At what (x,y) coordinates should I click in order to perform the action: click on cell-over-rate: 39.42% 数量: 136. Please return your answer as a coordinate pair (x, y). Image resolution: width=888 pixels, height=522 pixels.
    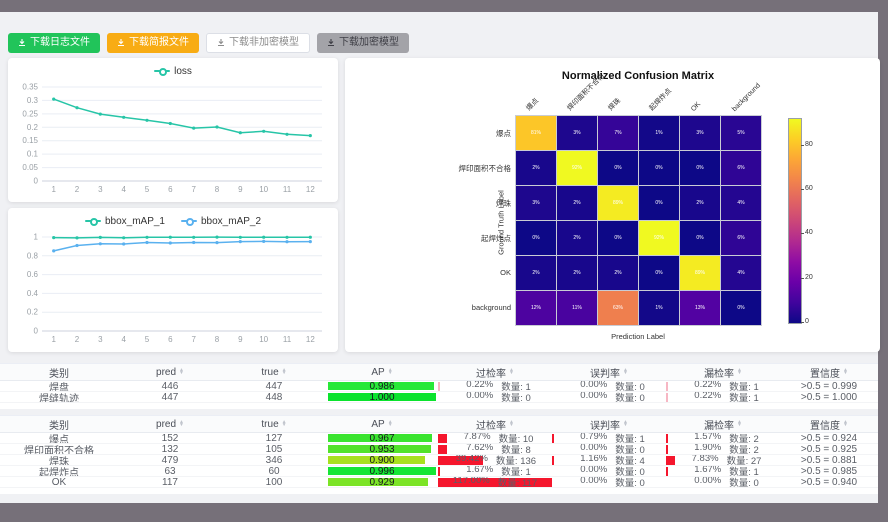
    Looking at the image, I should click on (495, 460).